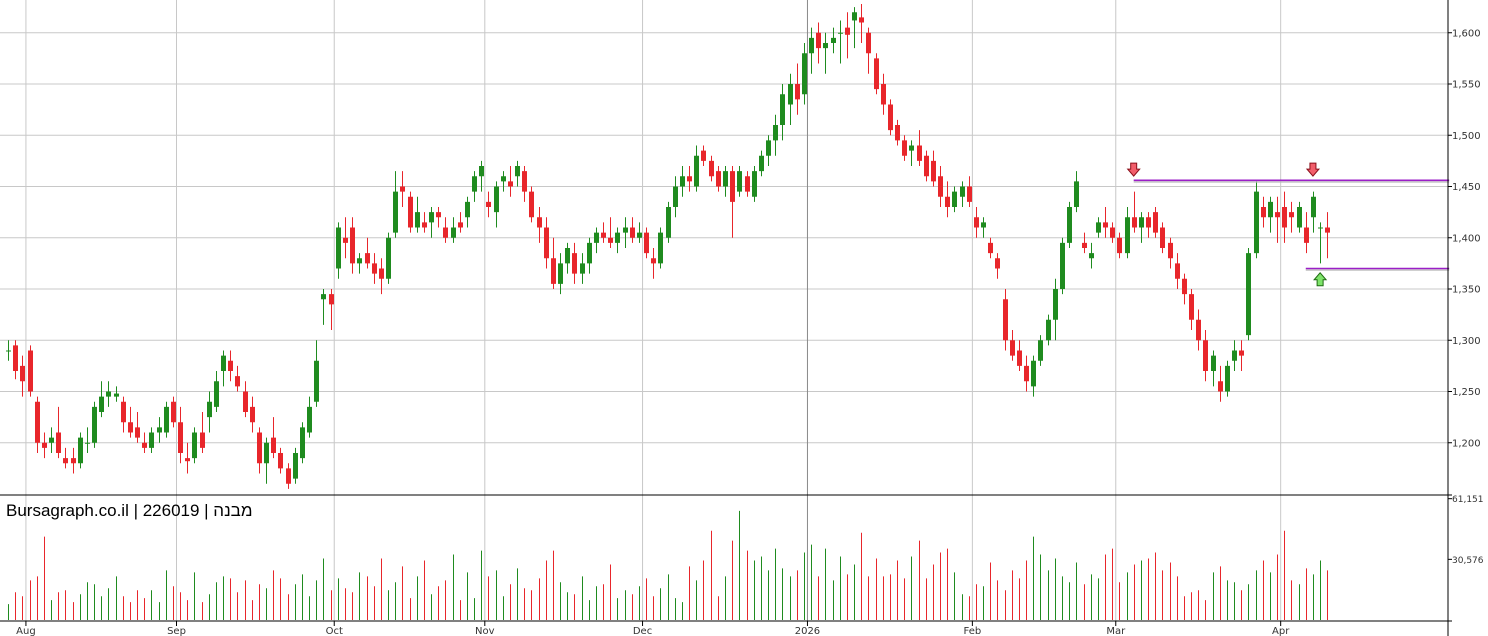 The image size is (1488, 636). I want to click on volume-tick-label: 61,151, so click(1468, 500).